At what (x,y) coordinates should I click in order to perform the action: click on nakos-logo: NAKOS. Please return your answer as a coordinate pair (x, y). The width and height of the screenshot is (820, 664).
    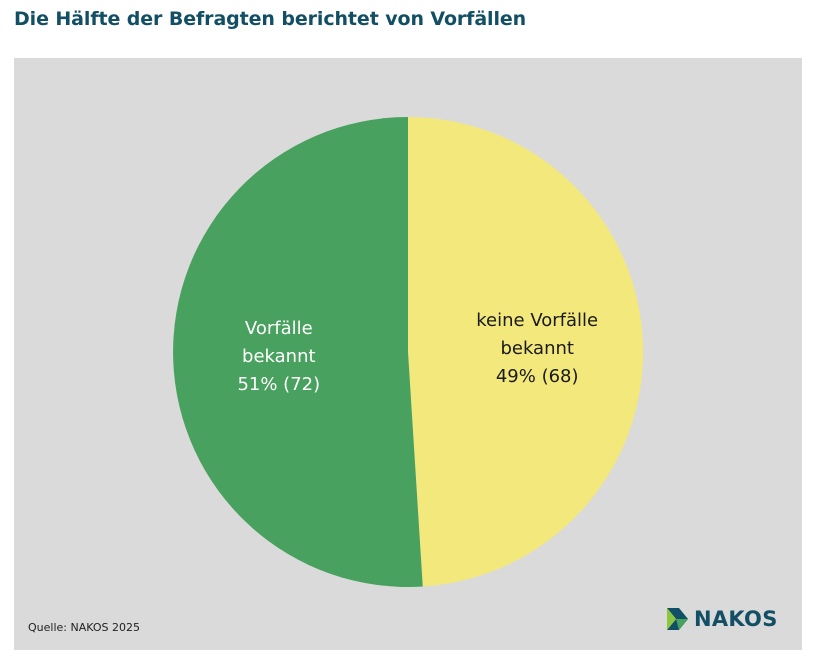
    Looking at the image, I should click on (721, 619).